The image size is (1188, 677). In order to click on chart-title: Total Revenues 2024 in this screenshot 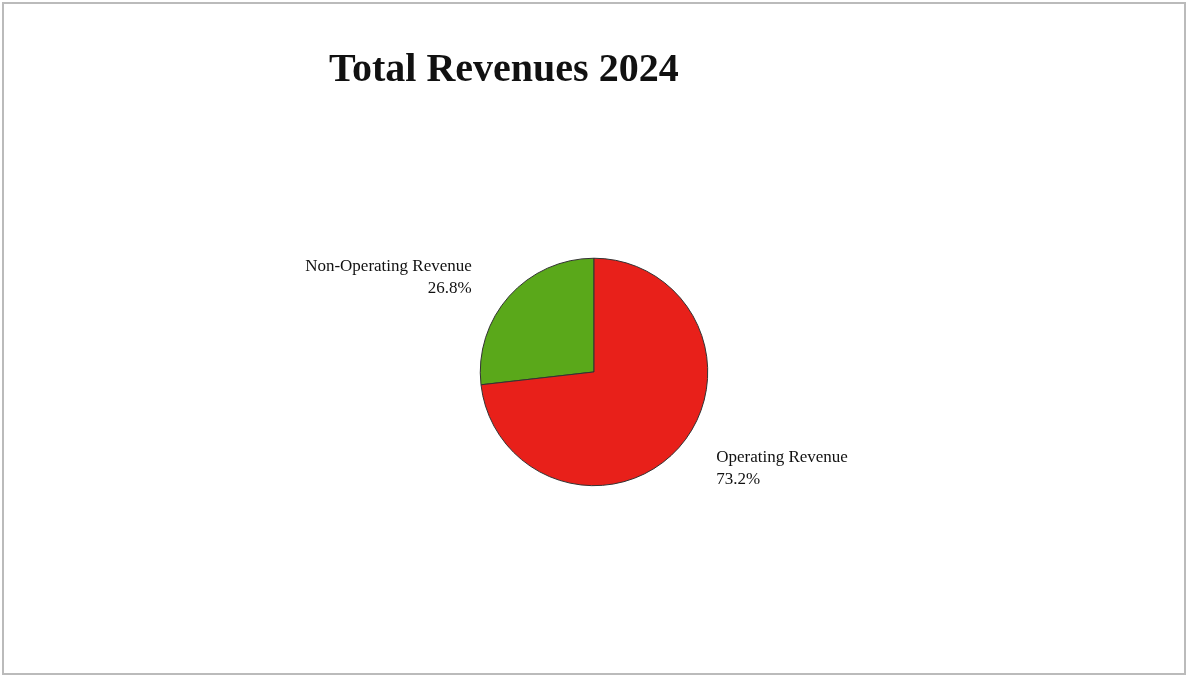, I will do `click(504, 67)`.